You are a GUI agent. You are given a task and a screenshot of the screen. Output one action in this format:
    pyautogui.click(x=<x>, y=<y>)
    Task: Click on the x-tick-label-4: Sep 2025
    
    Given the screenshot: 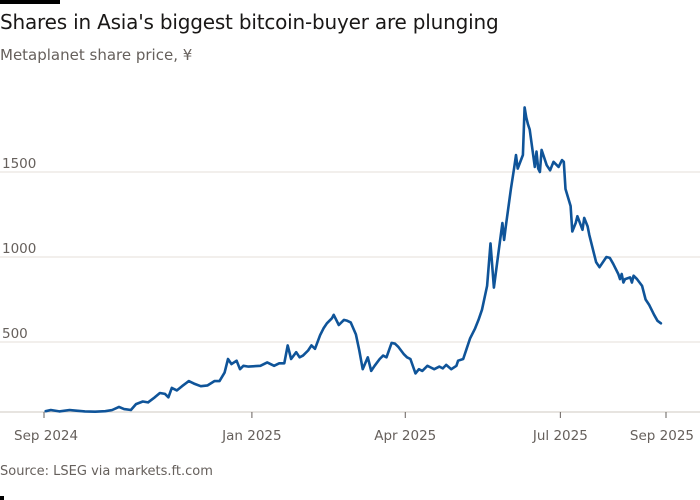 What is the action you would take?
    pyautogui.click(x=662, y=436)
    